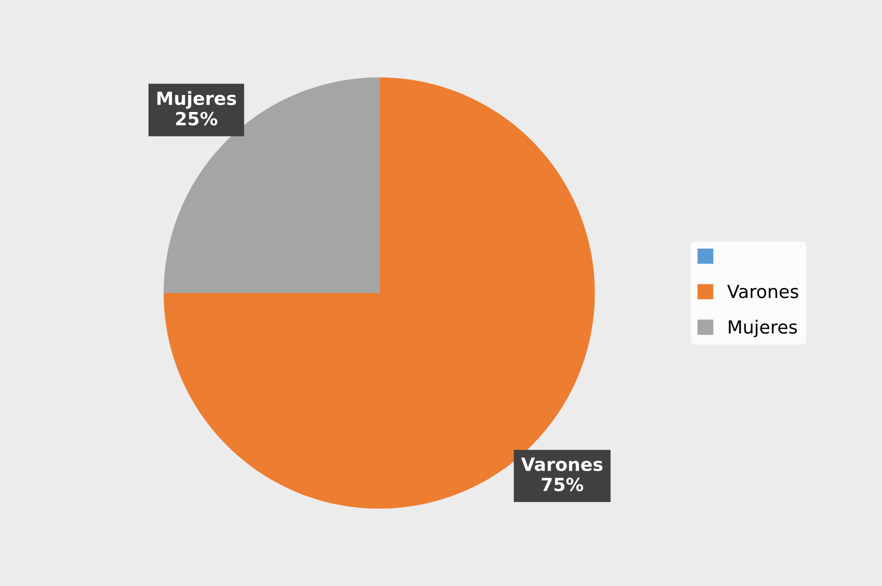 The height and width of the screenshot is (586, 882). I want to click on data-label: Varones 75%, so click(562, 475).